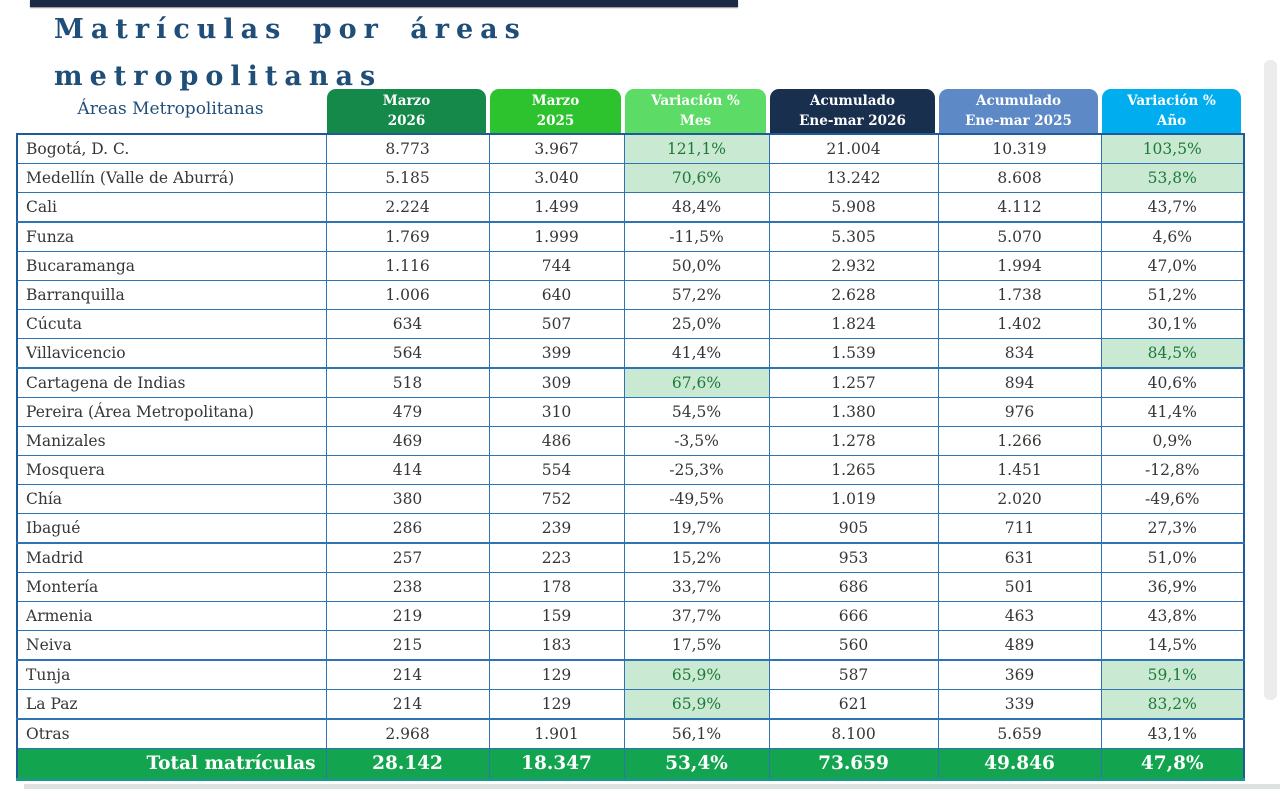 The image size is (1280, 789). What do you see at coordinates (1019, 470) in the screenshot?
I see `value-cell: 1.451` at bounding box center [1019, 470].